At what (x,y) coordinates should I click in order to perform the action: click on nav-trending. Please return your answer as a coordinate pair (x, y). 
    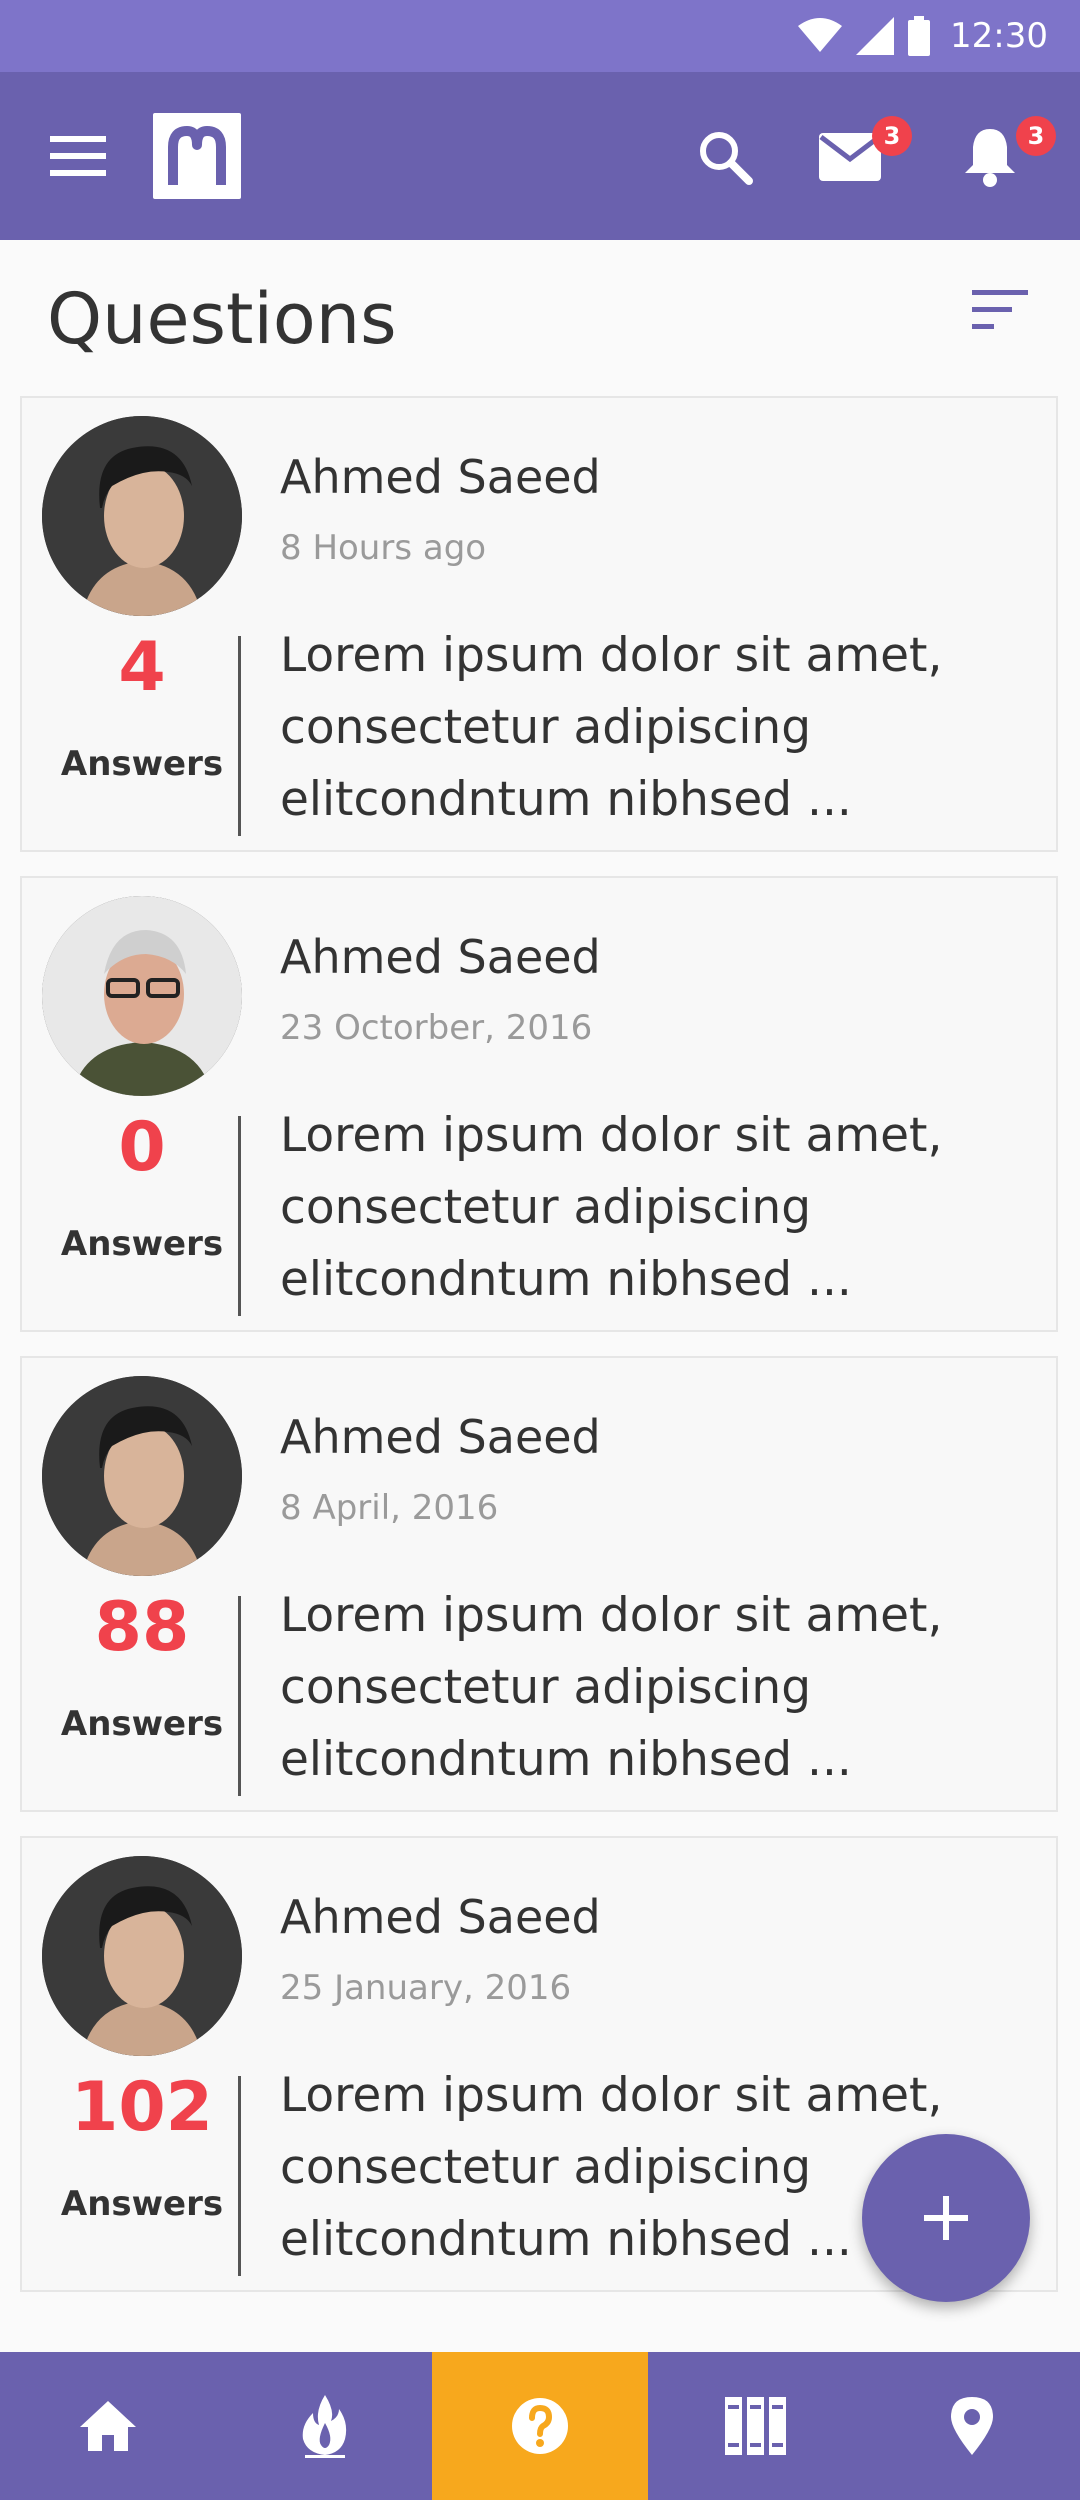
    Looking at the image, I should click on (324, 2426).